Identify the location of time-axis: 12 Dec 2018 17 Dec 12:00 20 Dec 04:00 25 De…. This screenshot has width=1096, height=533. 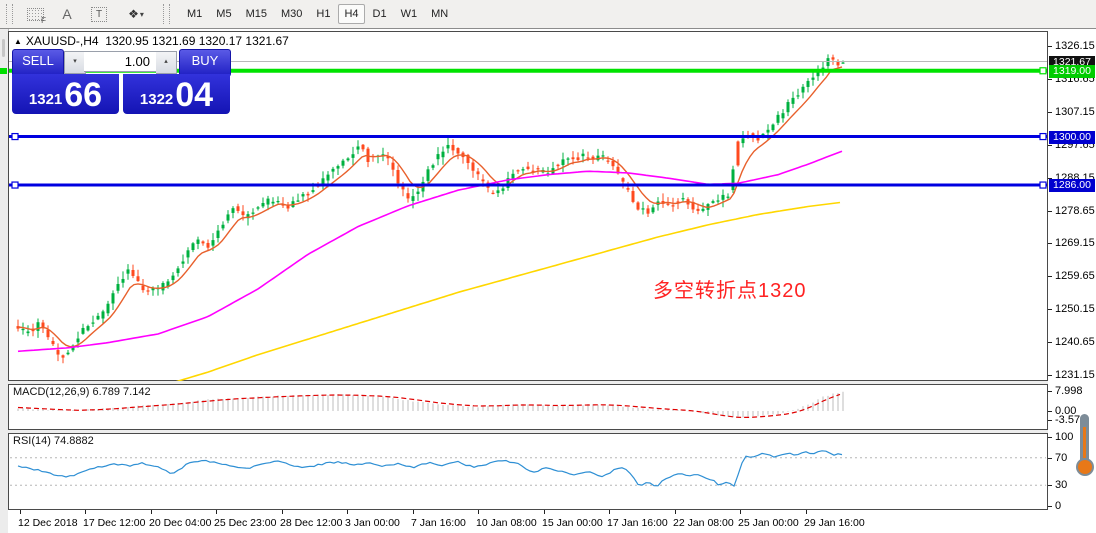
(552, 521).